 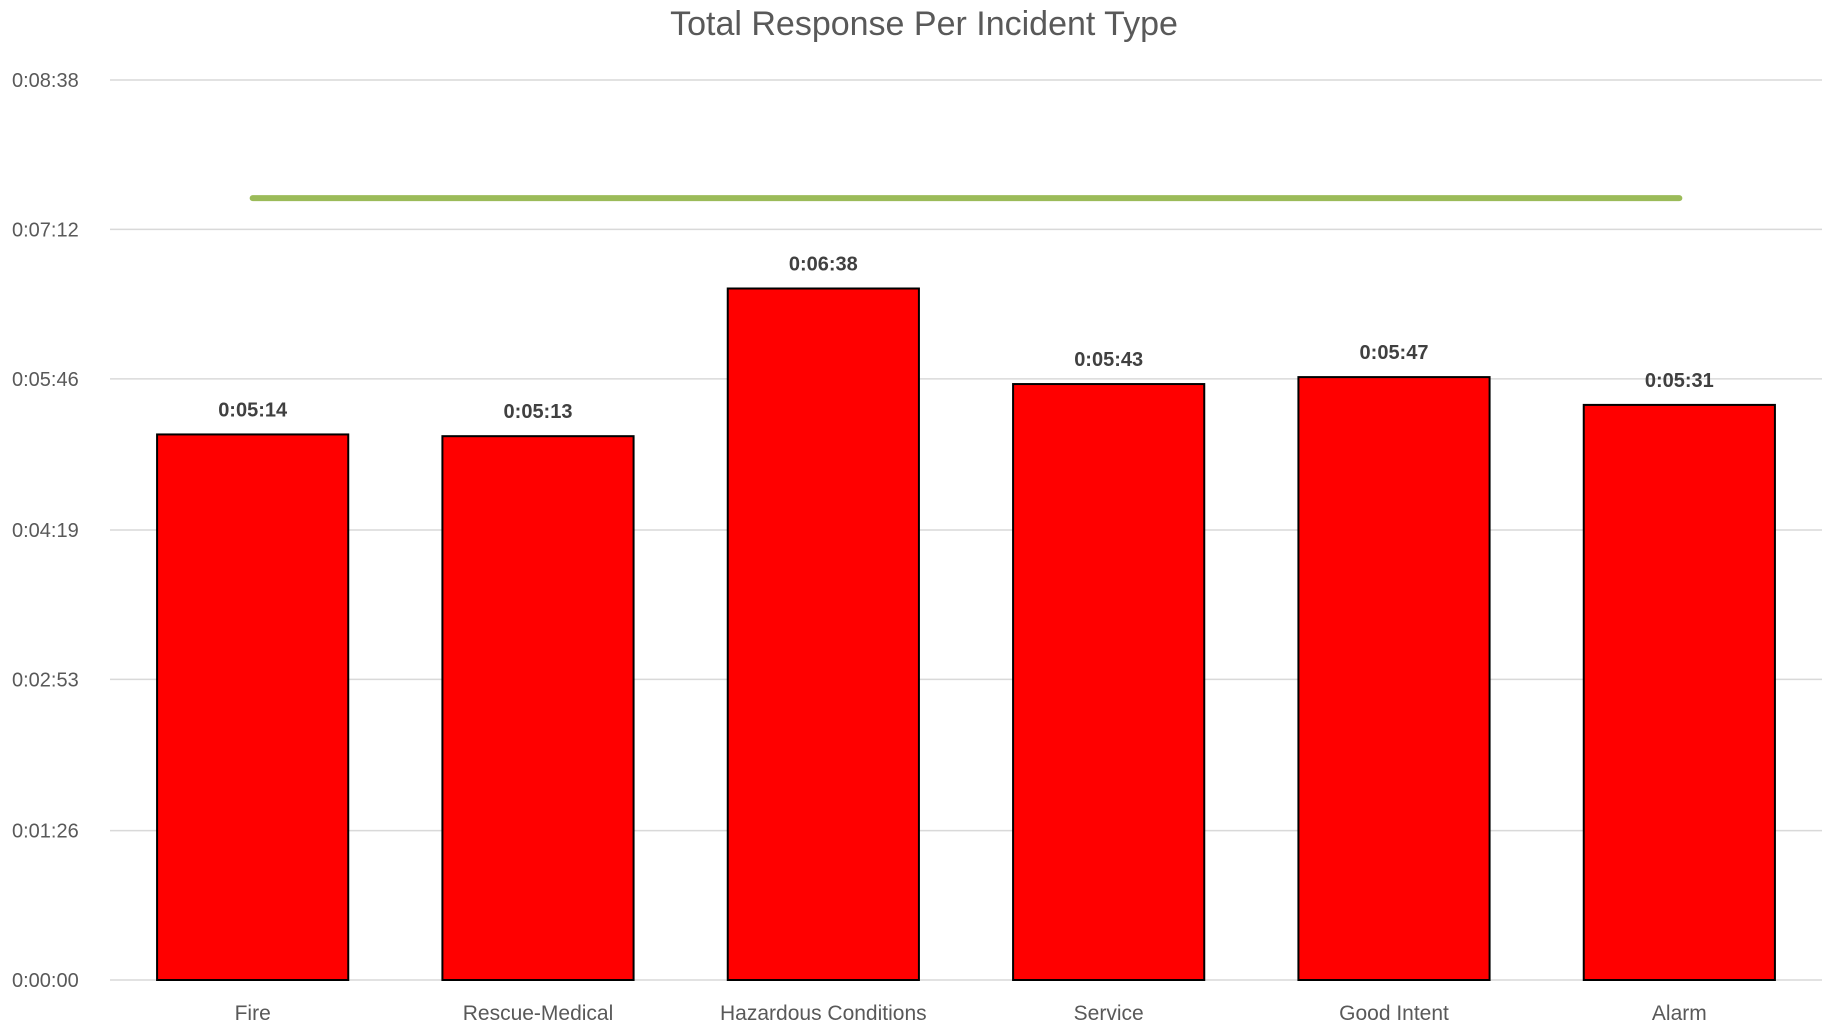 I want to click on chart-title: Total Response Per Incident Type, so click(x=924, y=24).